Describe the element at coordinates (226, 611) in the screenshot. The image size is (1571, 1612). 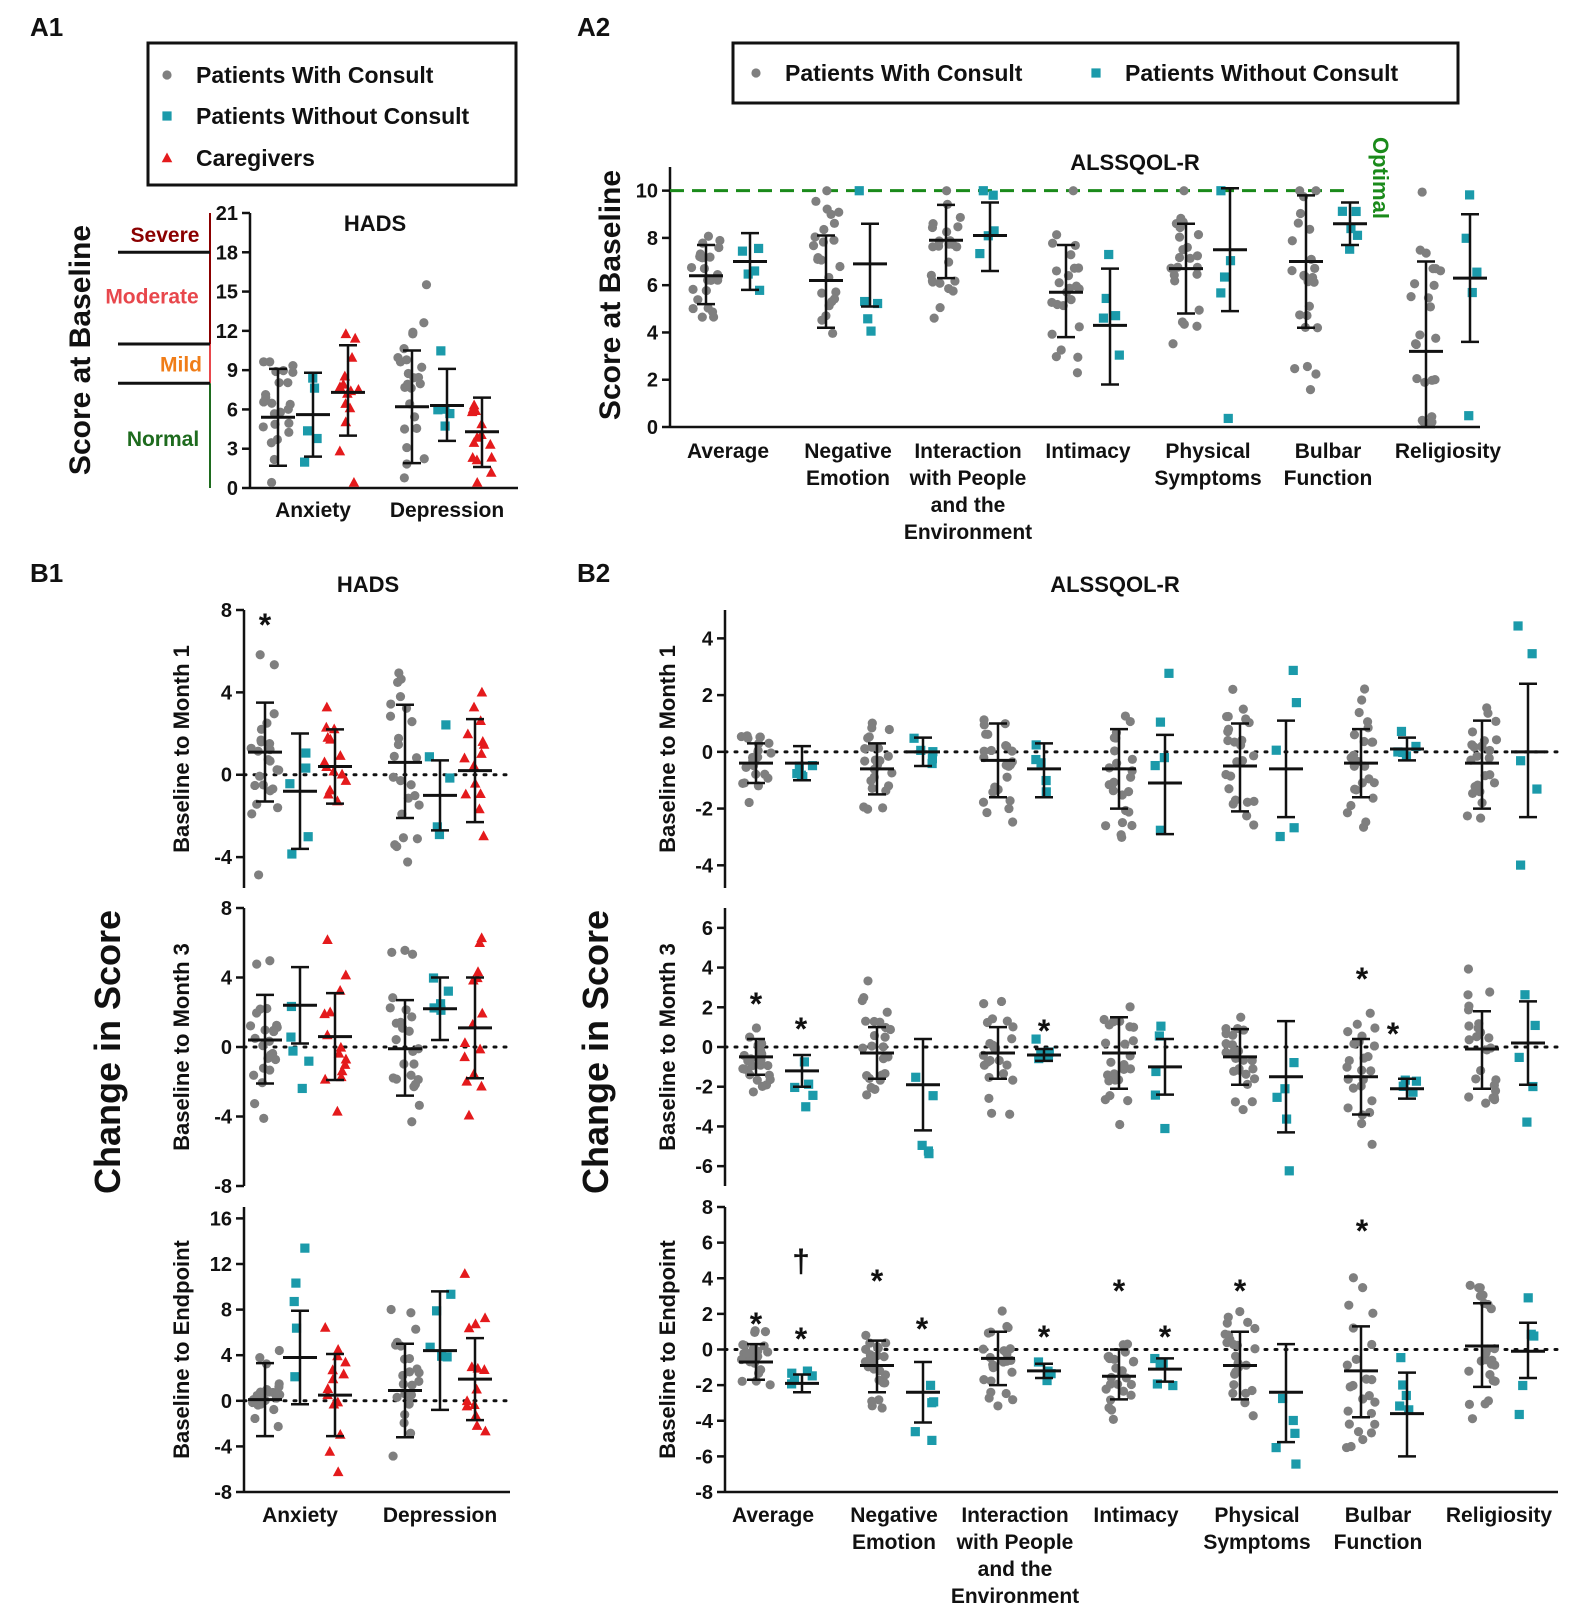
I see `y-tick-label: 8` at that location.